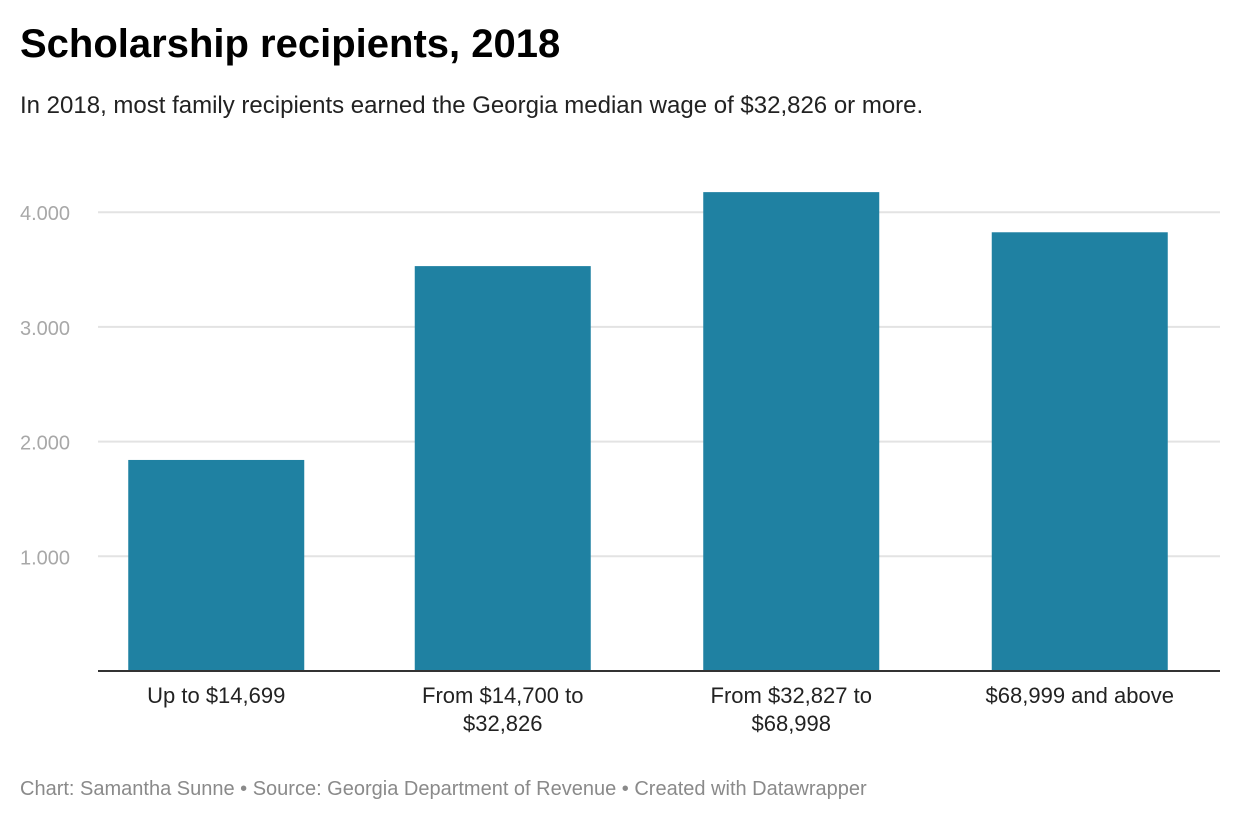 The image size is (1240, 840). What do you see at coordinates (45, 329) in the screenshot?
I see `y-tick-label: 3.000` at bounding box center [45, 329].